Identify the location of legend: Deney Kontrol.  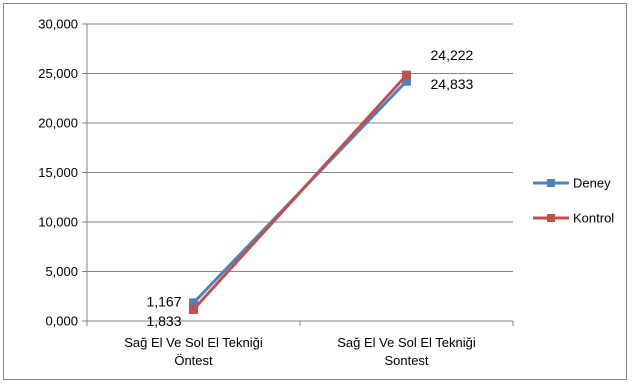
(573, 201).